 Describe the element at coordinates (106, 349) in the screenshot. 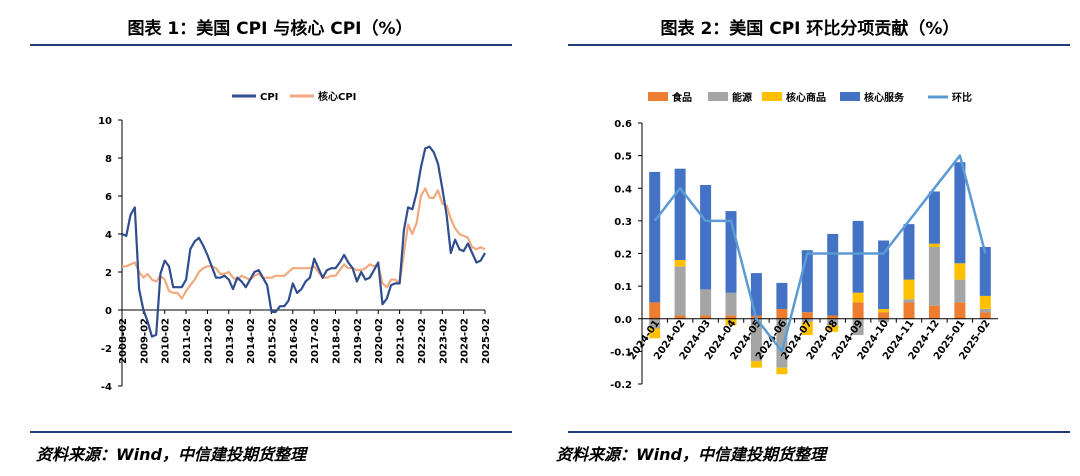

I see `y-tick-label: -2` at that location.